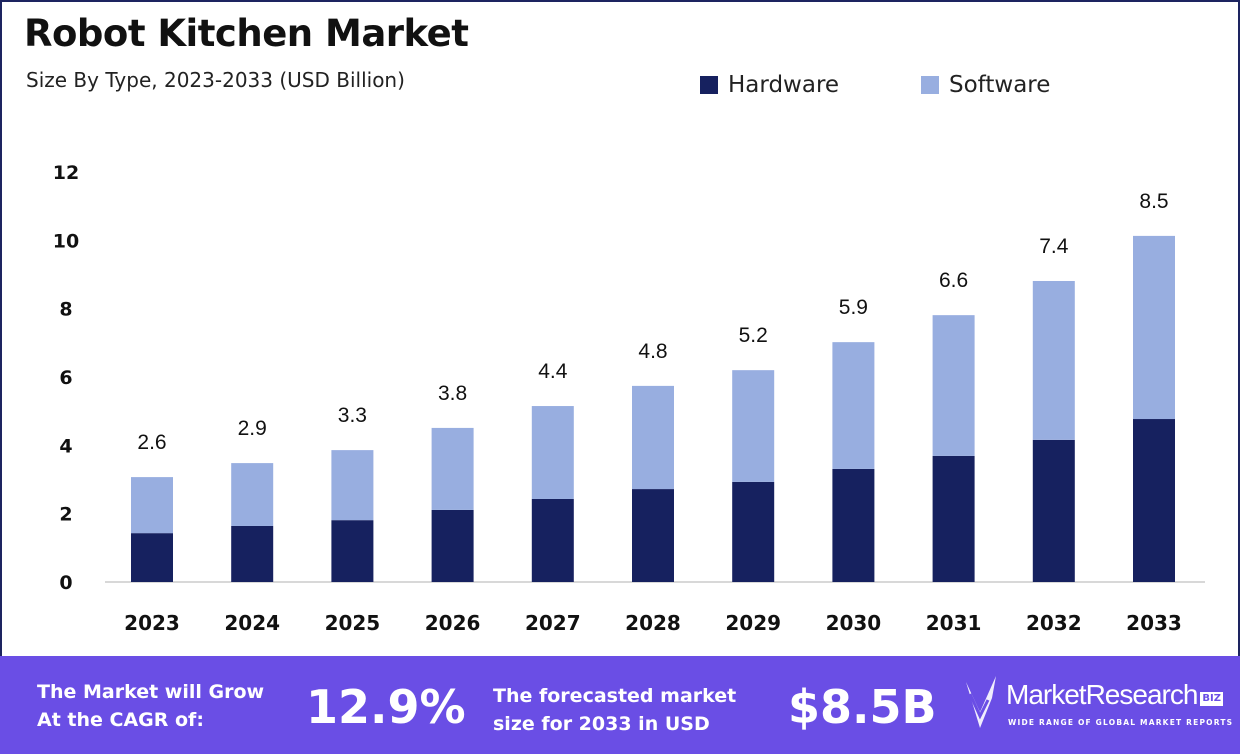 This screenshot has width=1240, height=754. I want to click on data-label-2033: 8.5, so click(1153, 201).